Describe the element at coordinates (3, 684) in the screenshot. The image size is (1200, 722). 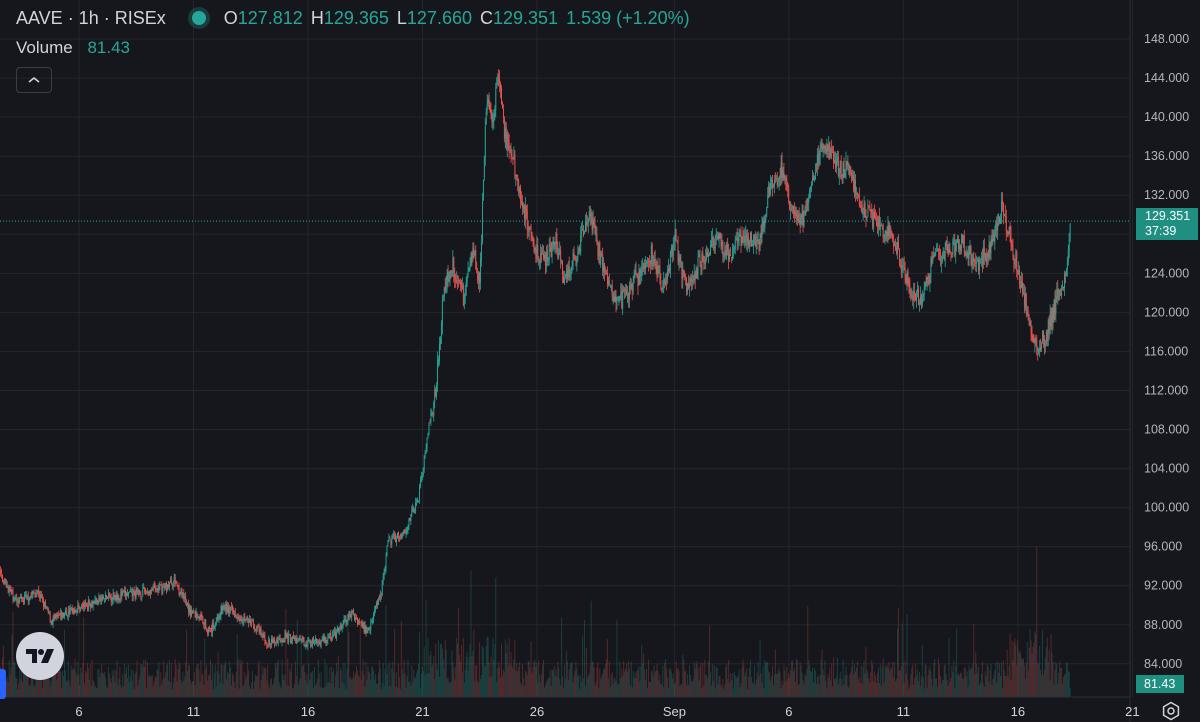
I see `side-panel-tab` at that location.